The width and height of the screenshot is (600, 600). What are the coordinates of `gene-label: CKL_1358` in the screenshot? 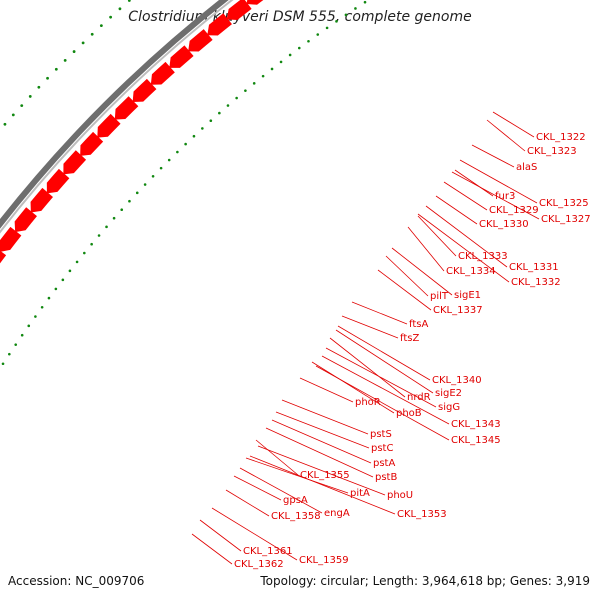 It's located at (296, 516).